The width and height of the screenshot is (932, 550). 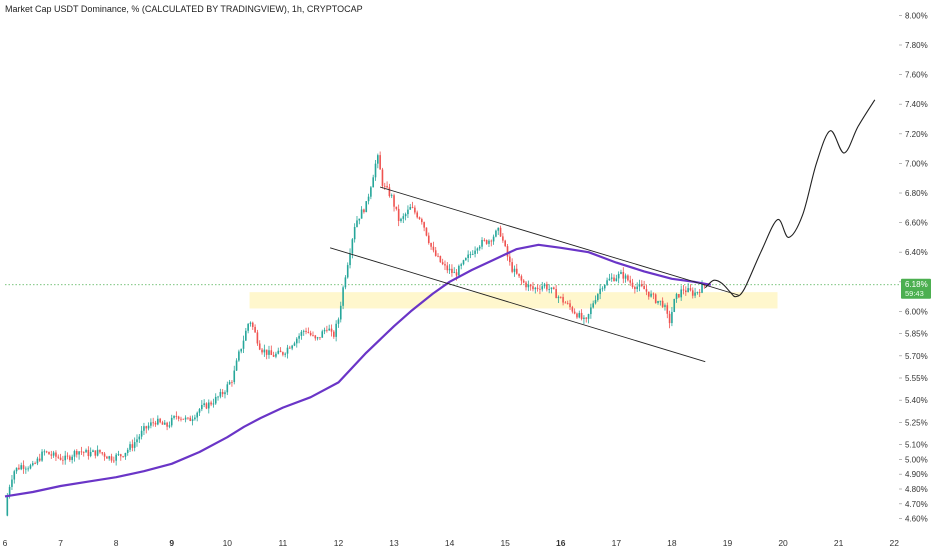 I want to click on y-tick-label: 7.20%, so click(x=916, y=134).